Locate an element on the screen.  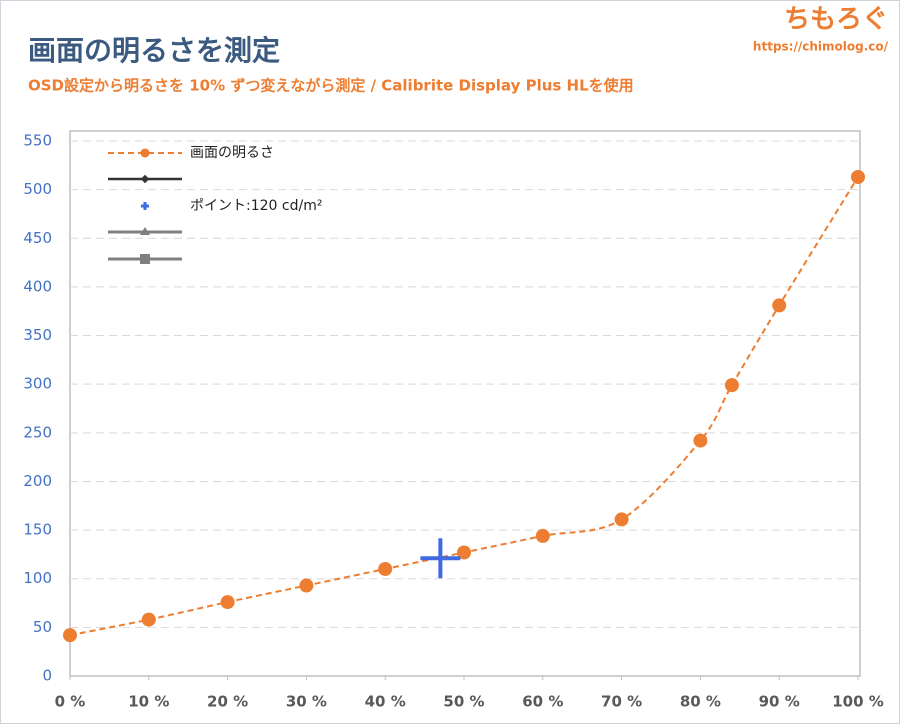
x-tick-label: 30 % is located at coordinates (306, 702).